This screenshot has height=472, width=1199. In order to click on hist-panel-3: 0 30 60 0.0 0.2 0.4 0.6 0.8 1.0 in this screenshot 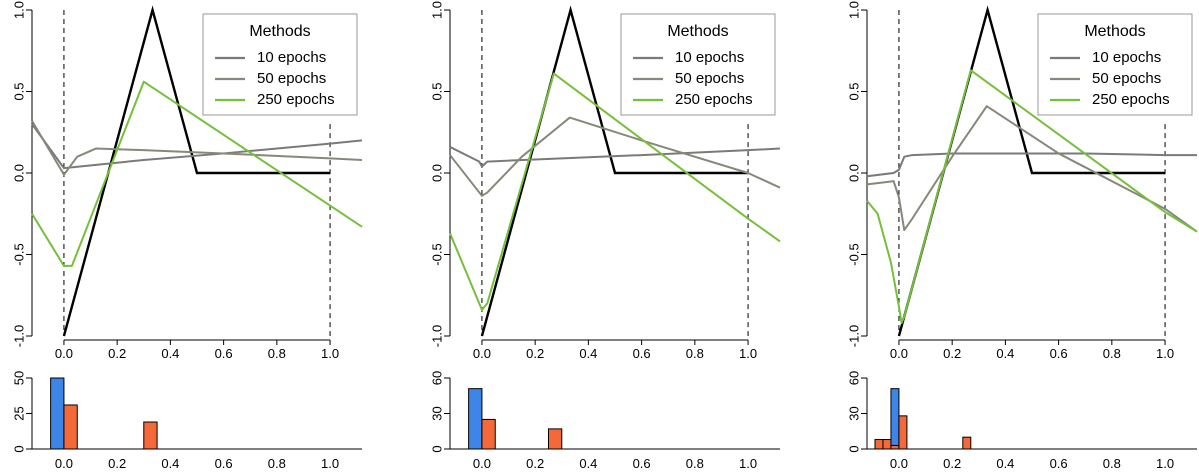, I will do `click(1021, 421)`.